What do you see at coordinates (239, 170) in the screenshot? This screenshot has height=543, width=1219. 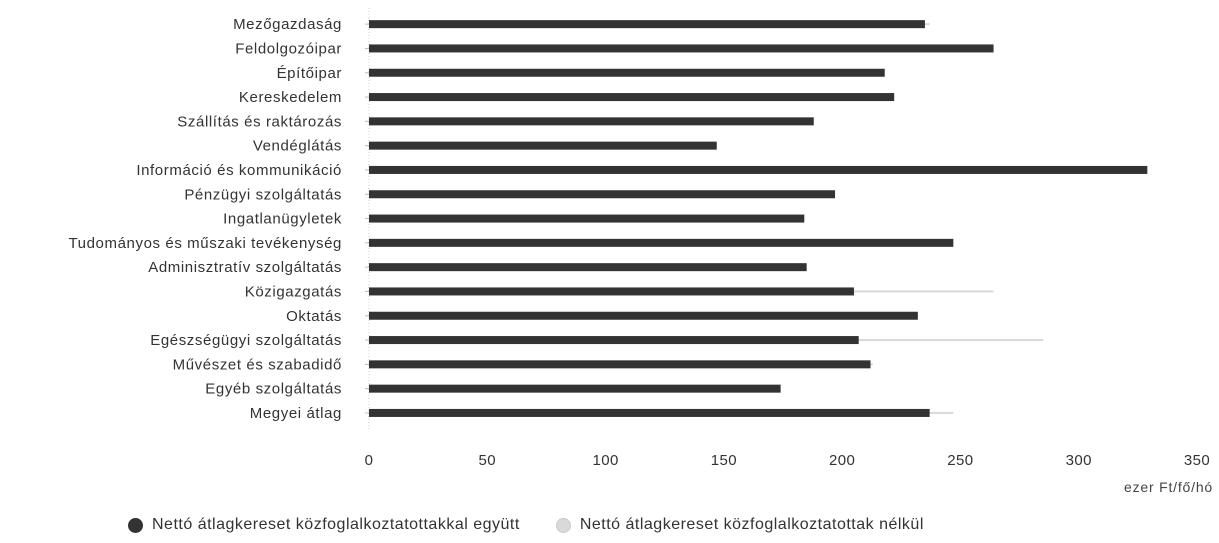 I see `category-label: Információ és kommunikáció` at bounding box center [239, 170].